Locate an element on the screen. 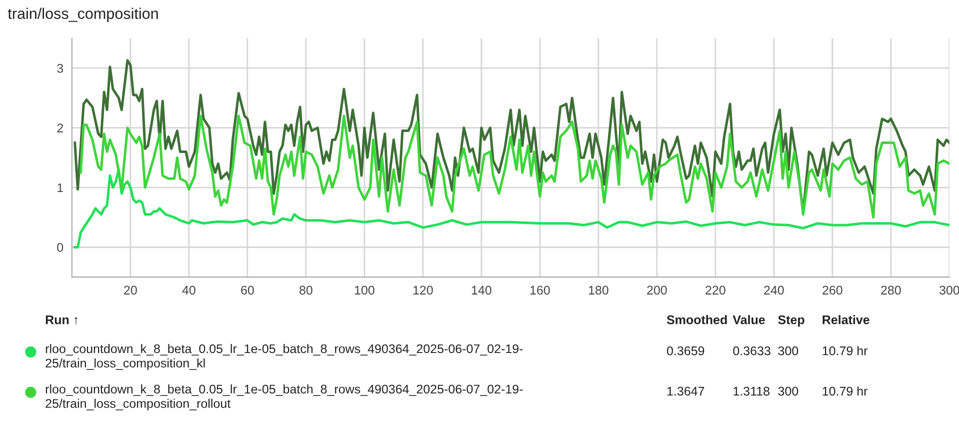 The image size is (959, 425). x-tick-label: 240 is located at coordinates (774, 290).